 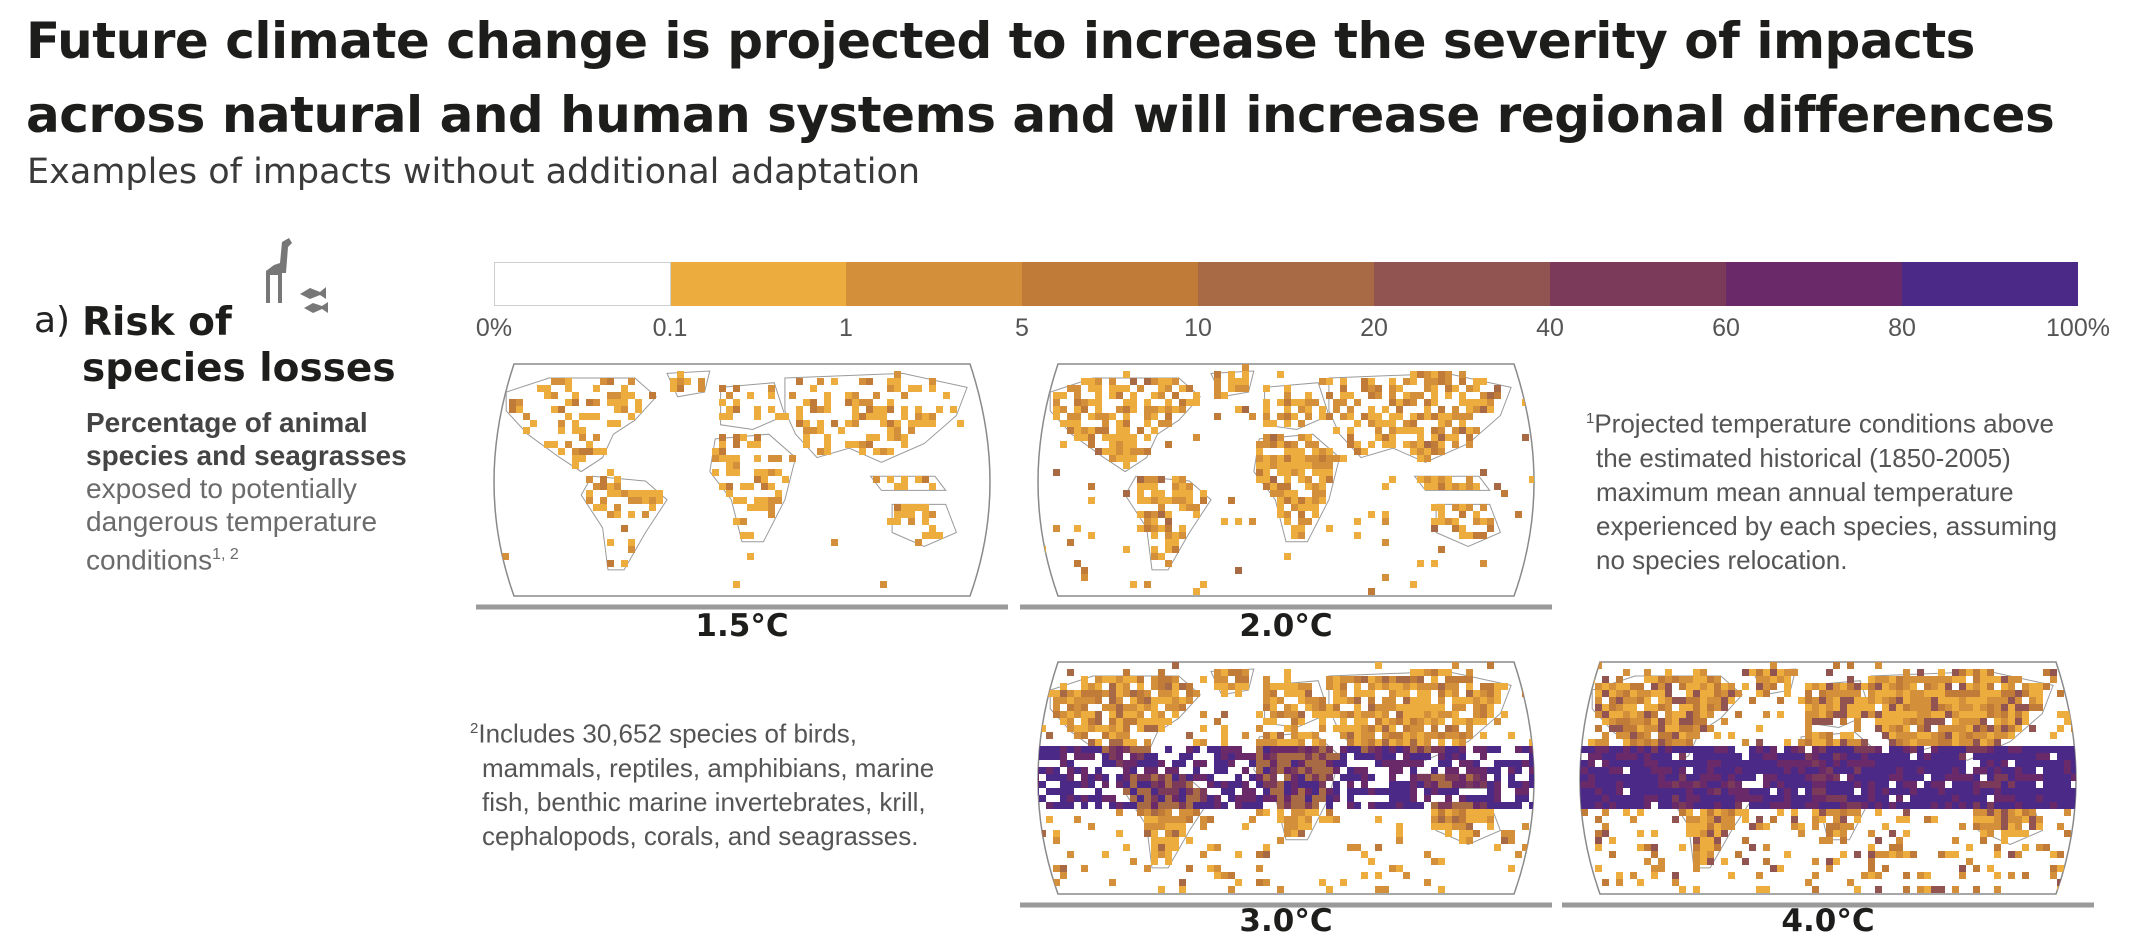 What do you see at coordinates (157, 322) in the screenshot?
I see `section-title-line-1: Risk of` at bounding box center [157, 322].